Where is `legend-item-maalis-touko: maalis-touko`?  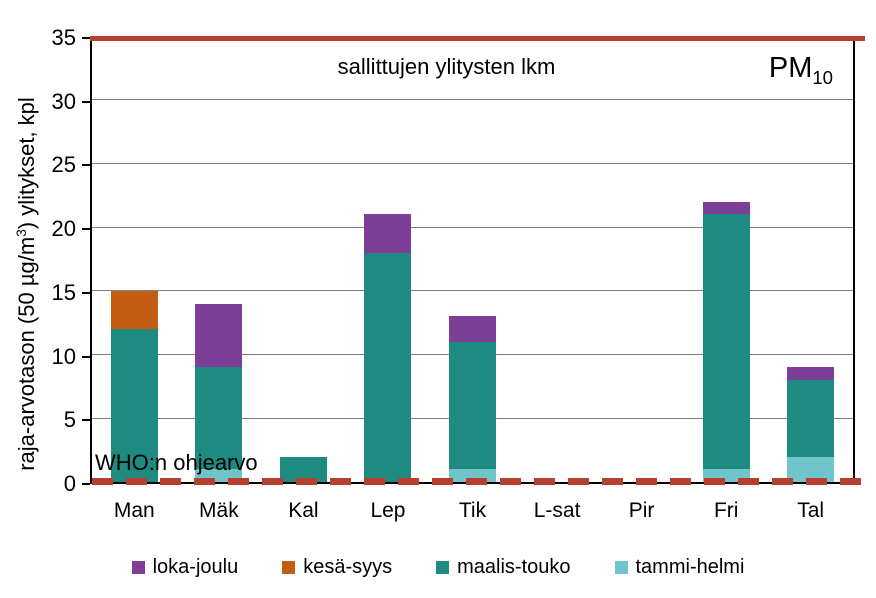
legend-item-maalis-touko: maalis-touko is located at coordinates (503, 567).